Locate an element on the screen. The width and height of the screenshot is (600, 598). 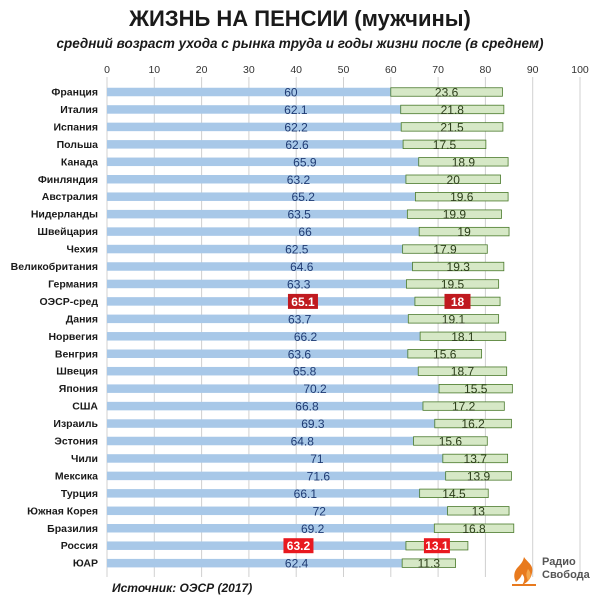
x-tick-label: 100 is located at coordinates (580, 70).